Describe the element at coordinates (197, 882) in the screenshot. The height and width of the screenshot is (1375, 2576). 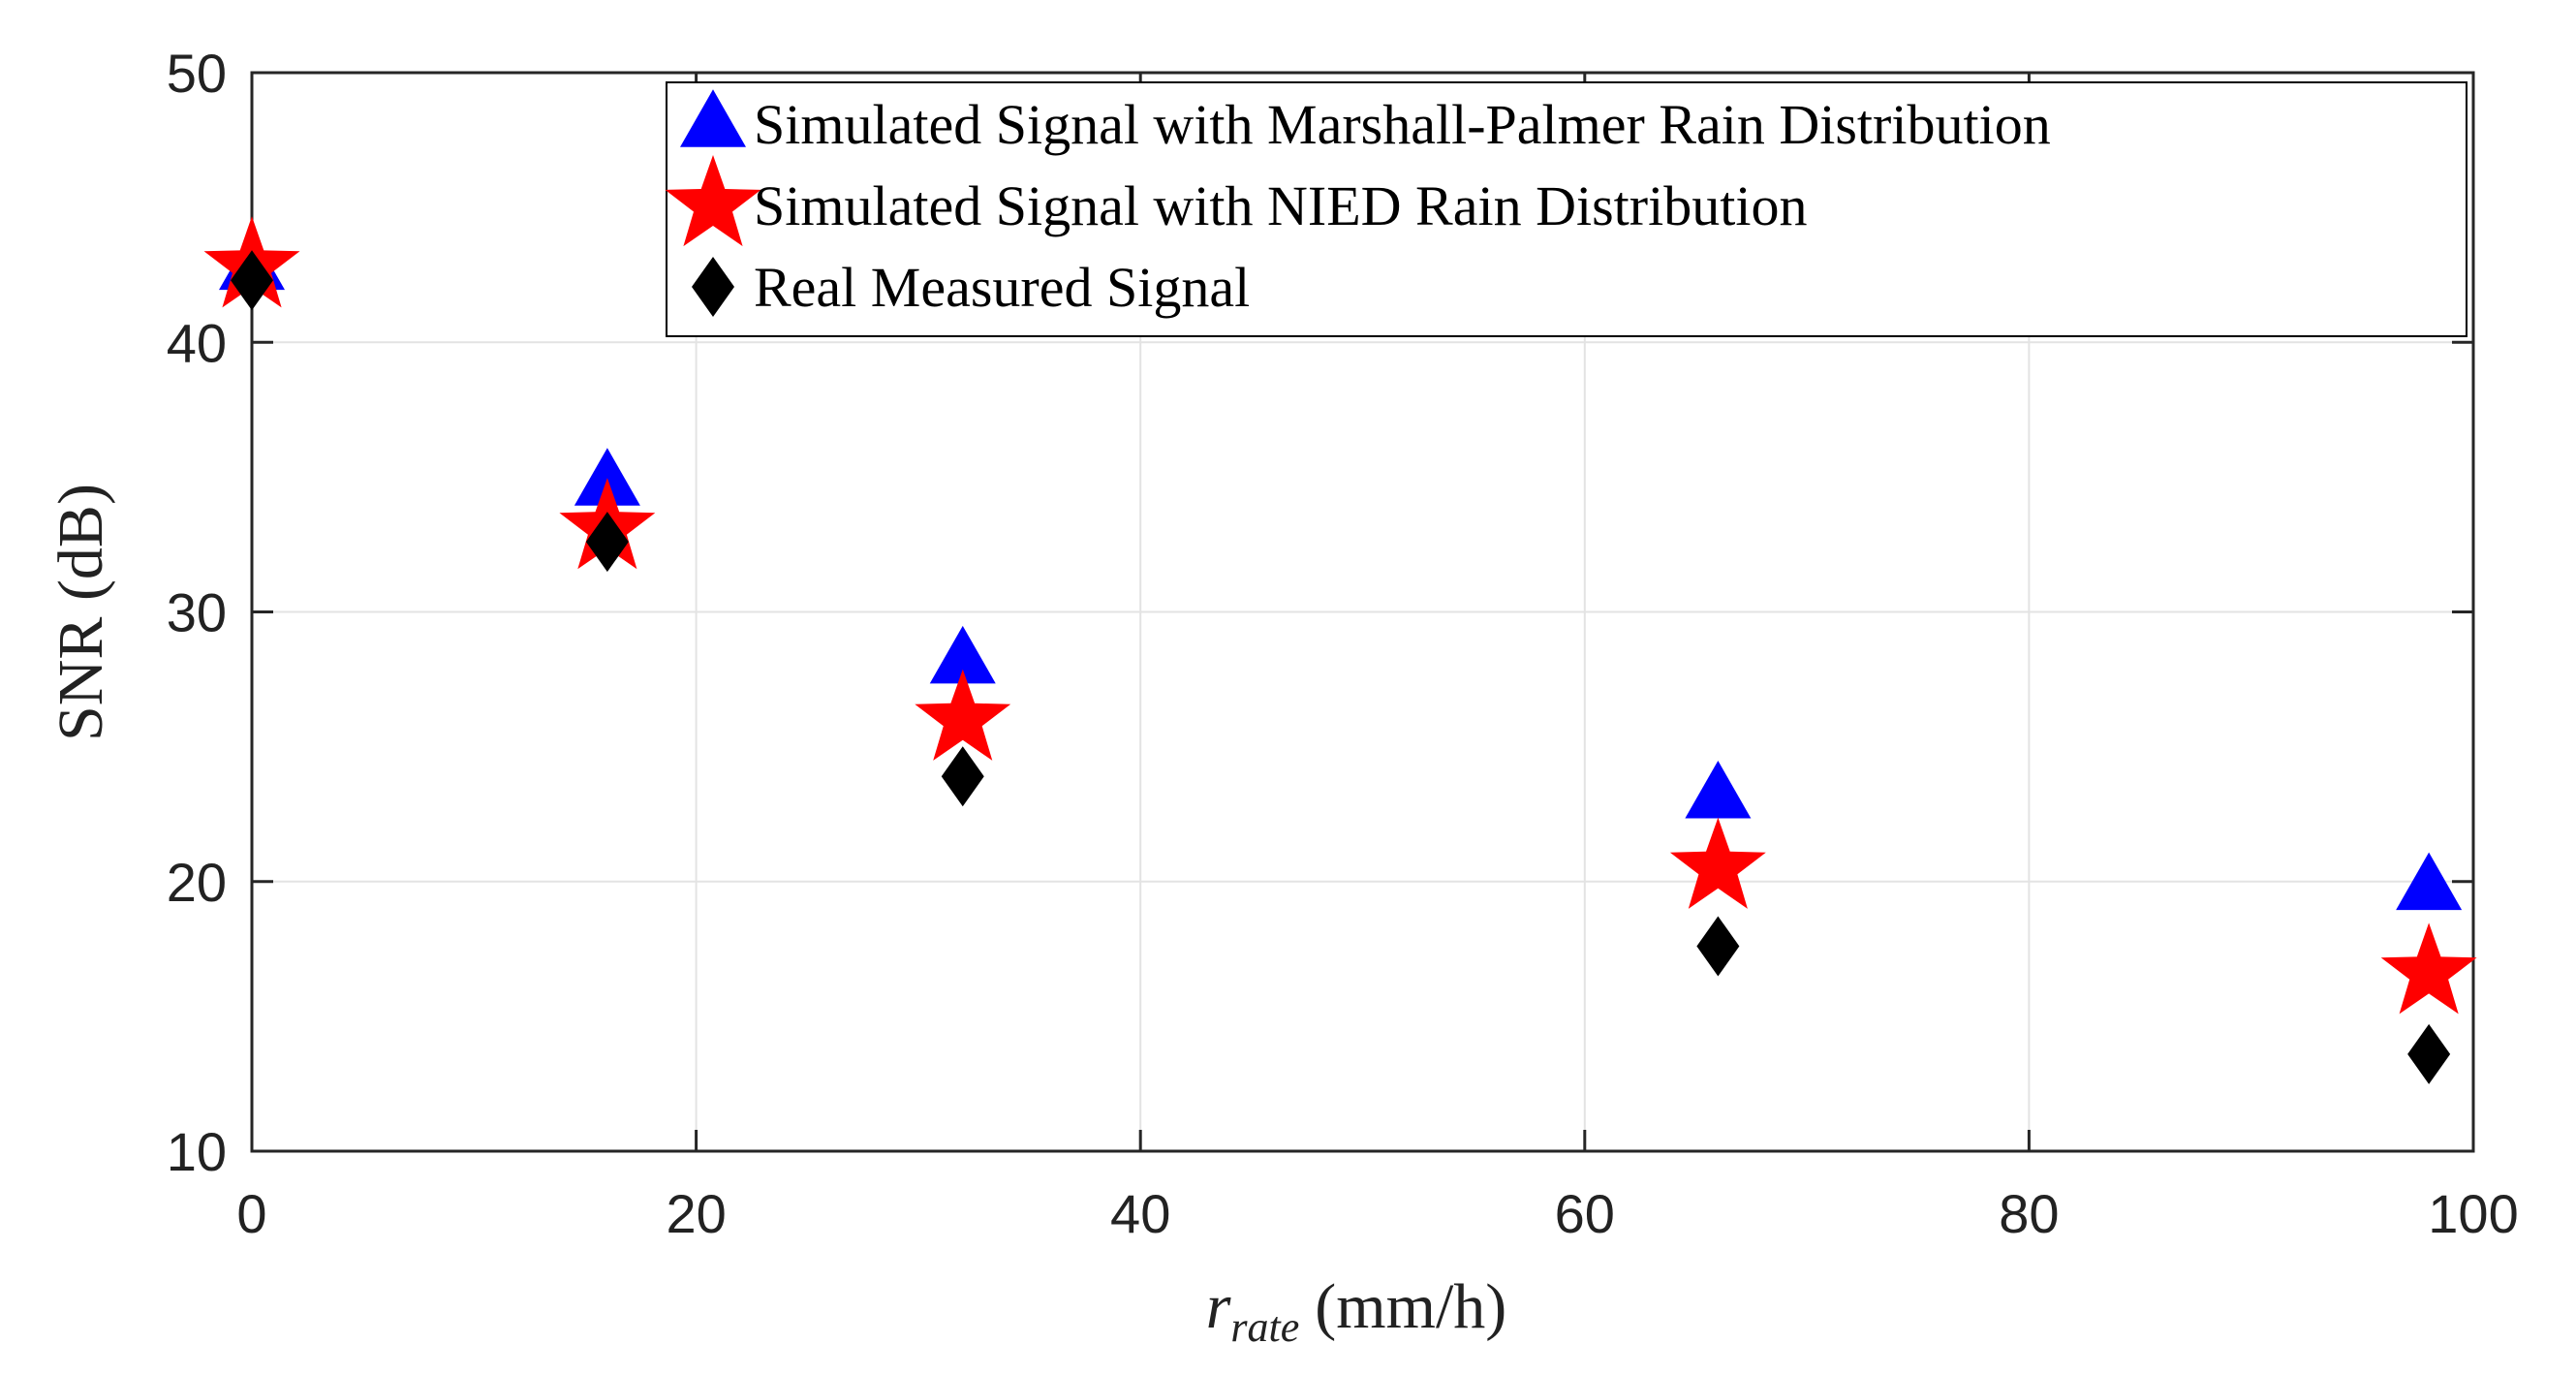
I see `y-tick-label: 20` at that location.